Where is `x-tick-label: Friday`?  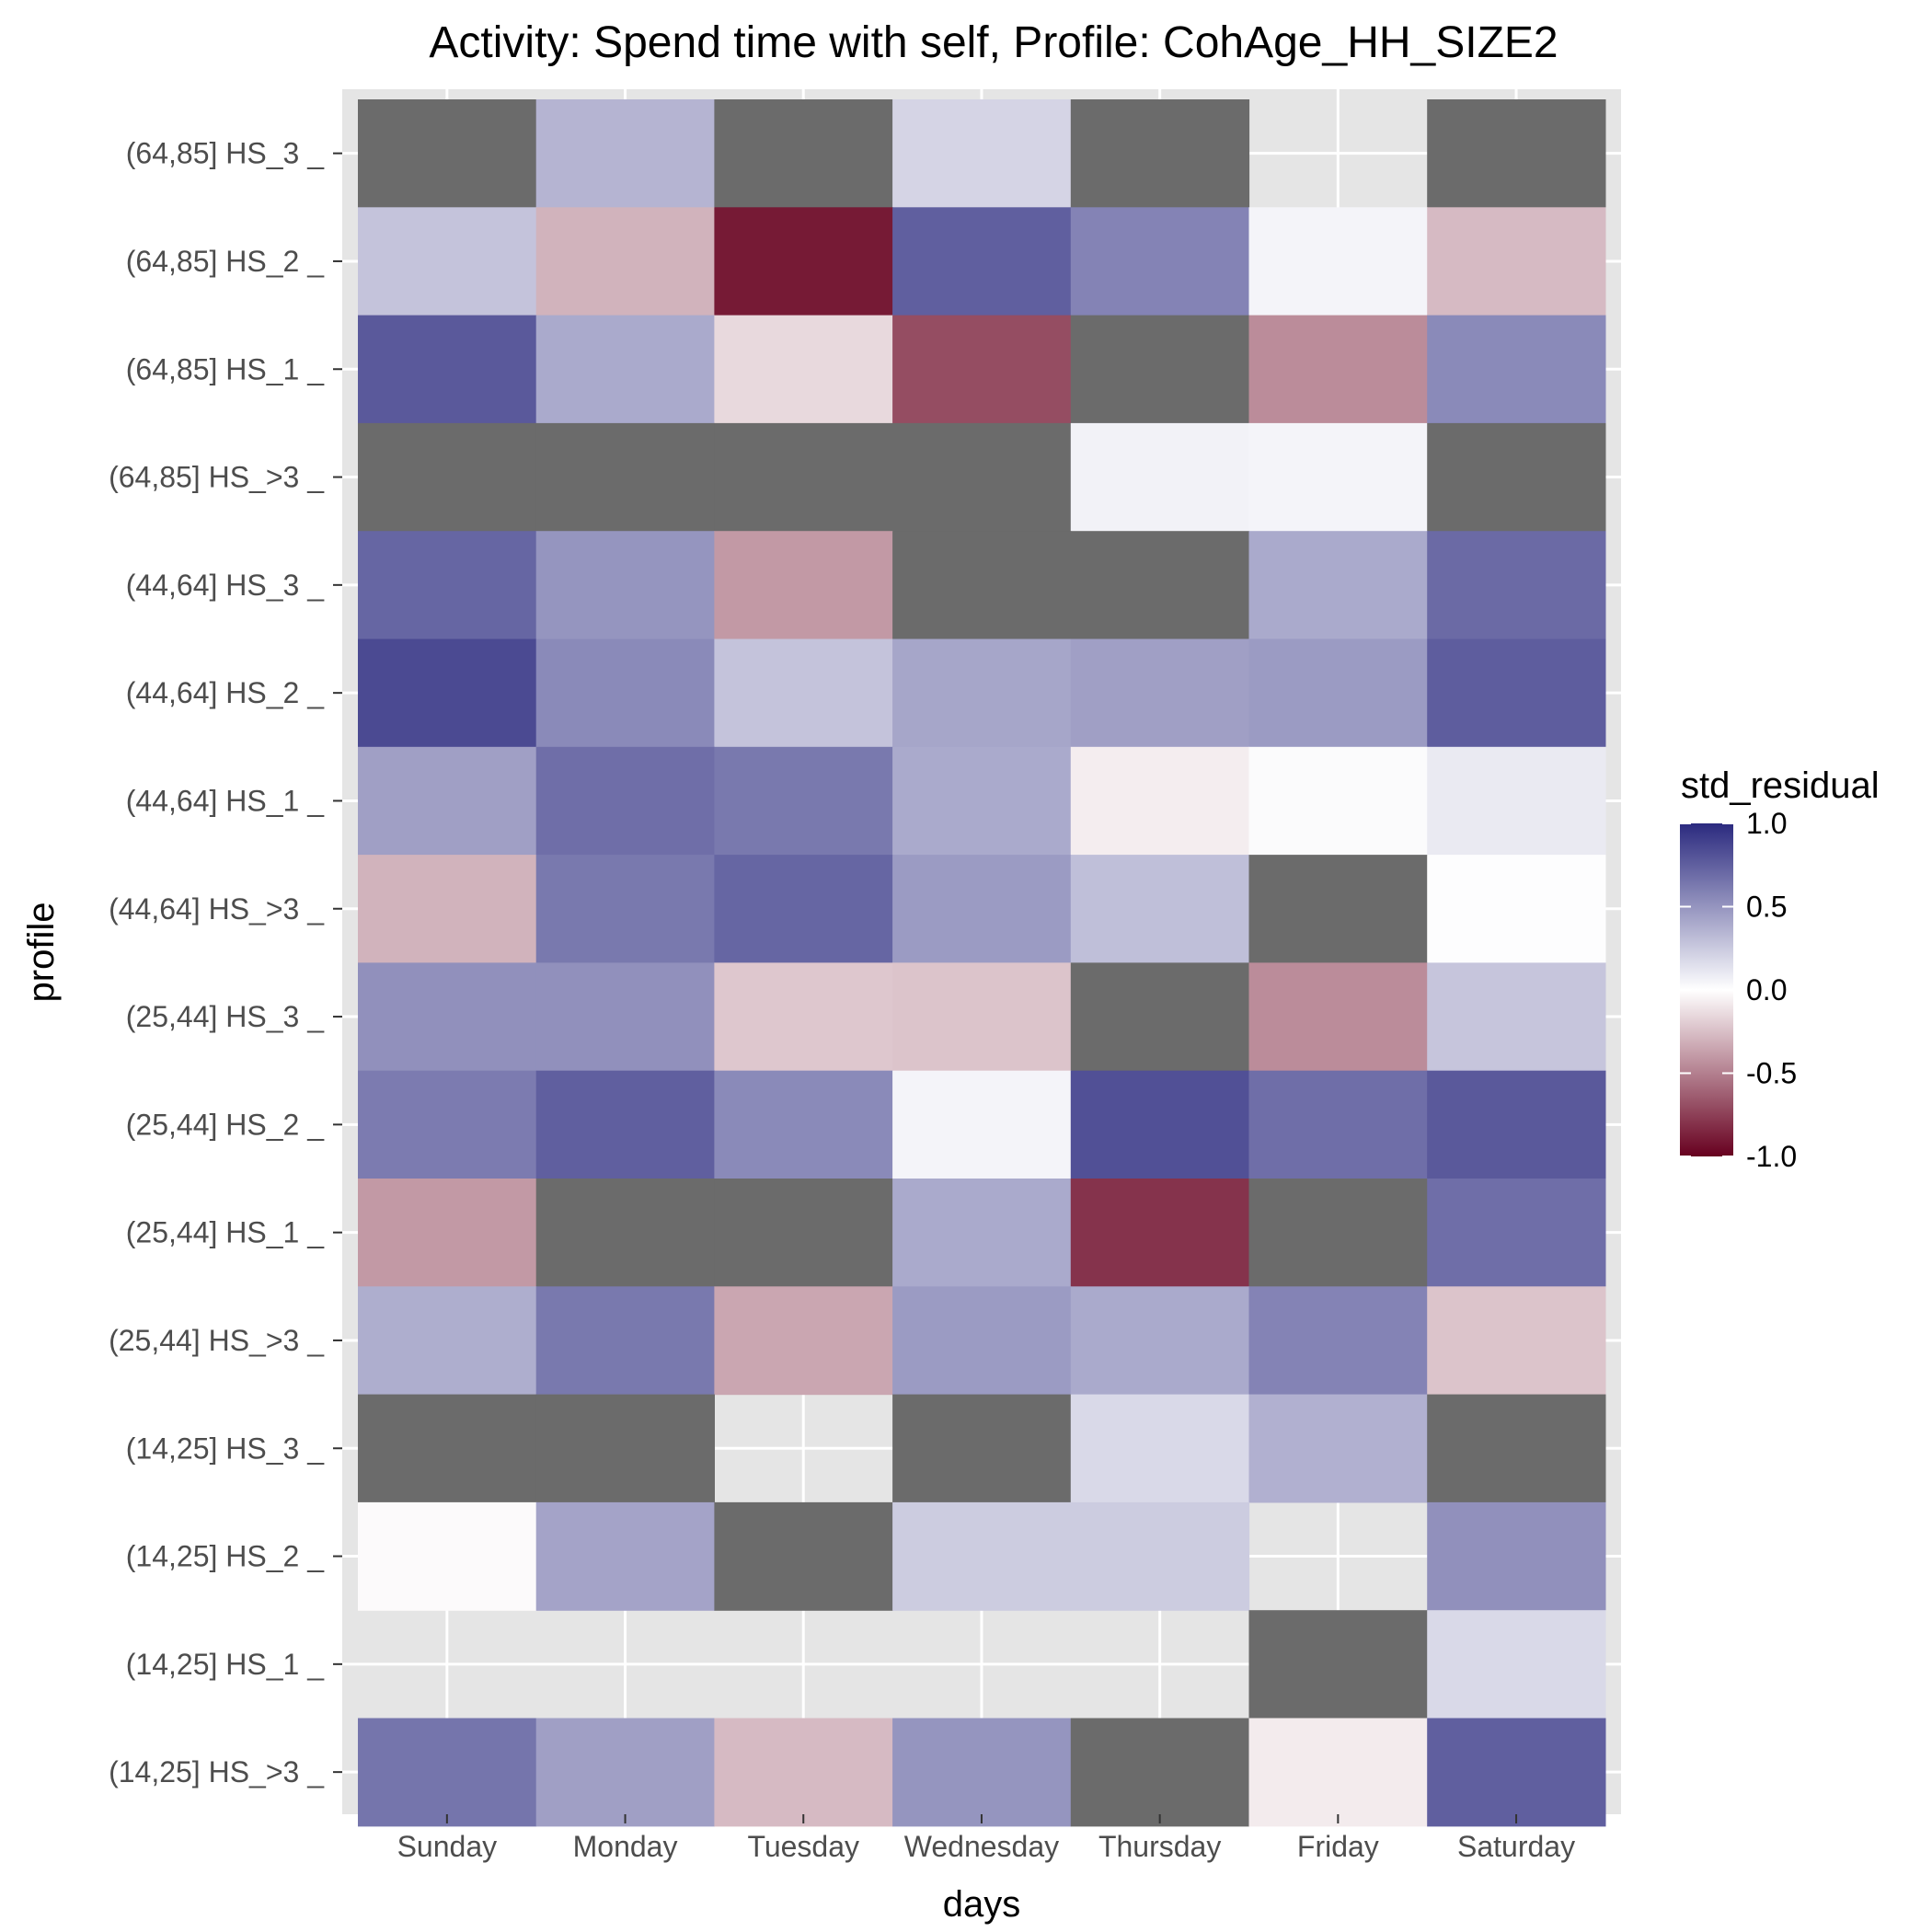 x-tick-label: Friday is located at coordinates (1338, 1846).